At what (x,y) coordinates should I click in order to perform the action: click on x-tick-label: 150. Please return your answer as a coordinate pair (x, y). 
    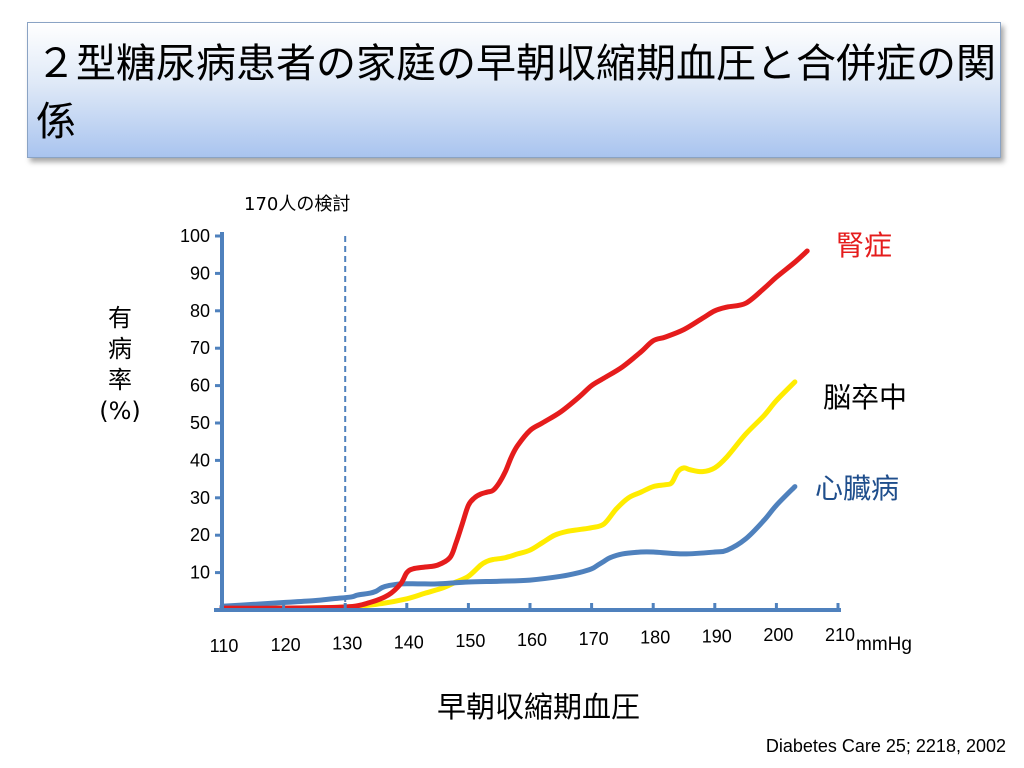
    Looking at the image, I should click on (470, 641).